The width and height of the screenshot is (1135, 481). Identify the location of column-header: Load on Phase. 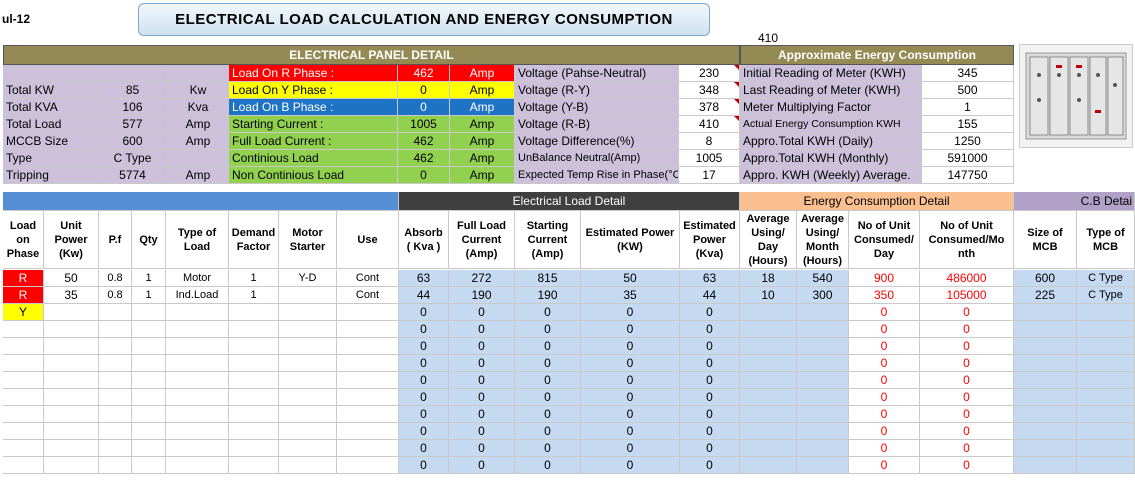
(23, 240).